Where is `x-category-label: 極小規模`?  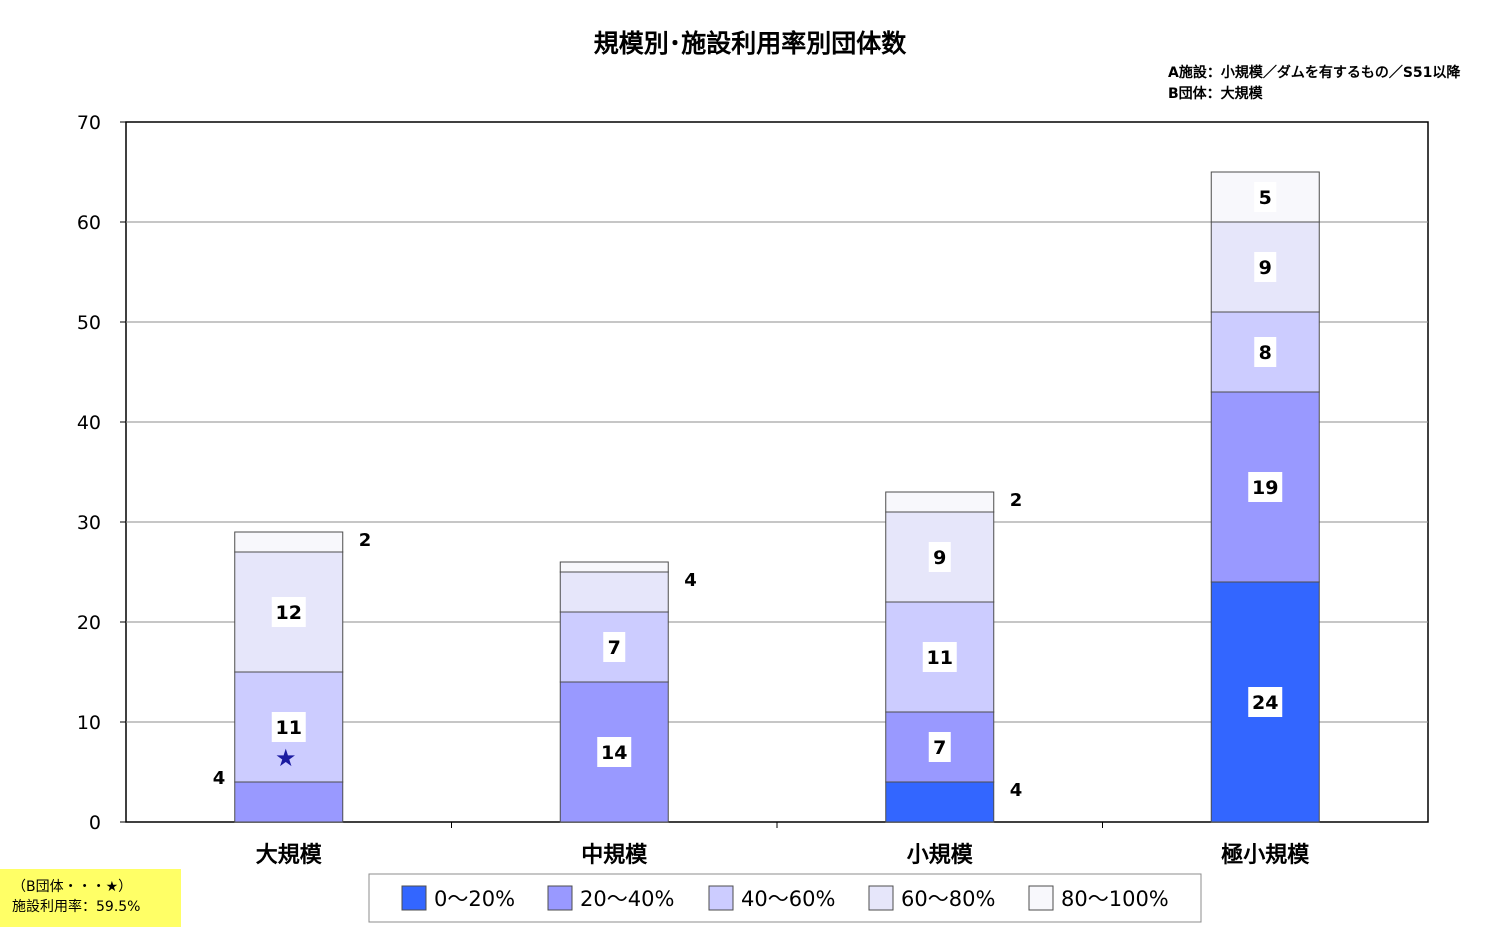 x-category-label: 極小規模 is located at coordinates (1265, 855).